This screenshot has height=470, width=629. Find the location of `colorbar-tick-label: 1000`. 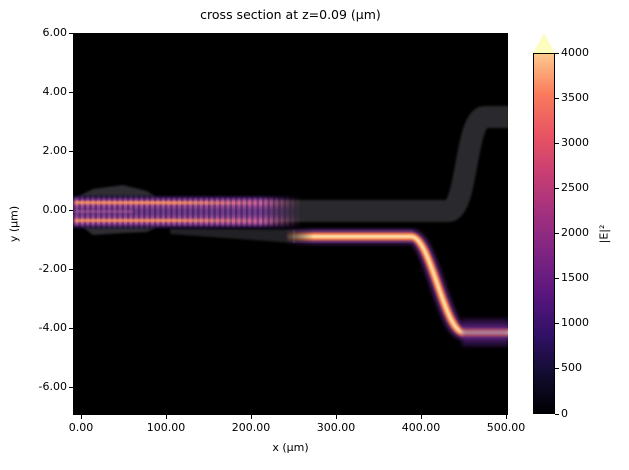

colorbar-tick-label: 1000 is located at coordinates (575, 323).